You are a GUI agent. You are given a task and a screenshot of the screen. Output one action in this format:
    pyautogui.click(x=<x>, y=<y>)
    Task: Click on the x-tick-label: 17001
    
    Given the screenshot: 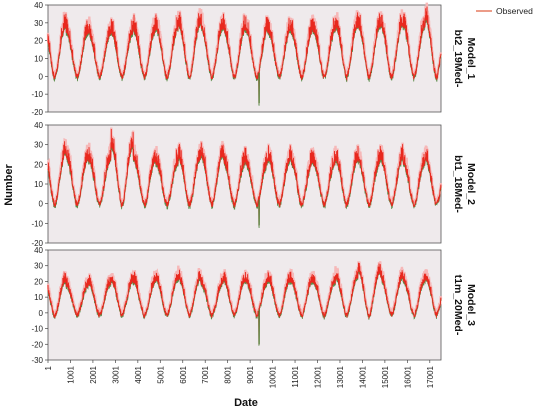 What is the action you would take?
    pyautogui.click(x=430, y=376)
    